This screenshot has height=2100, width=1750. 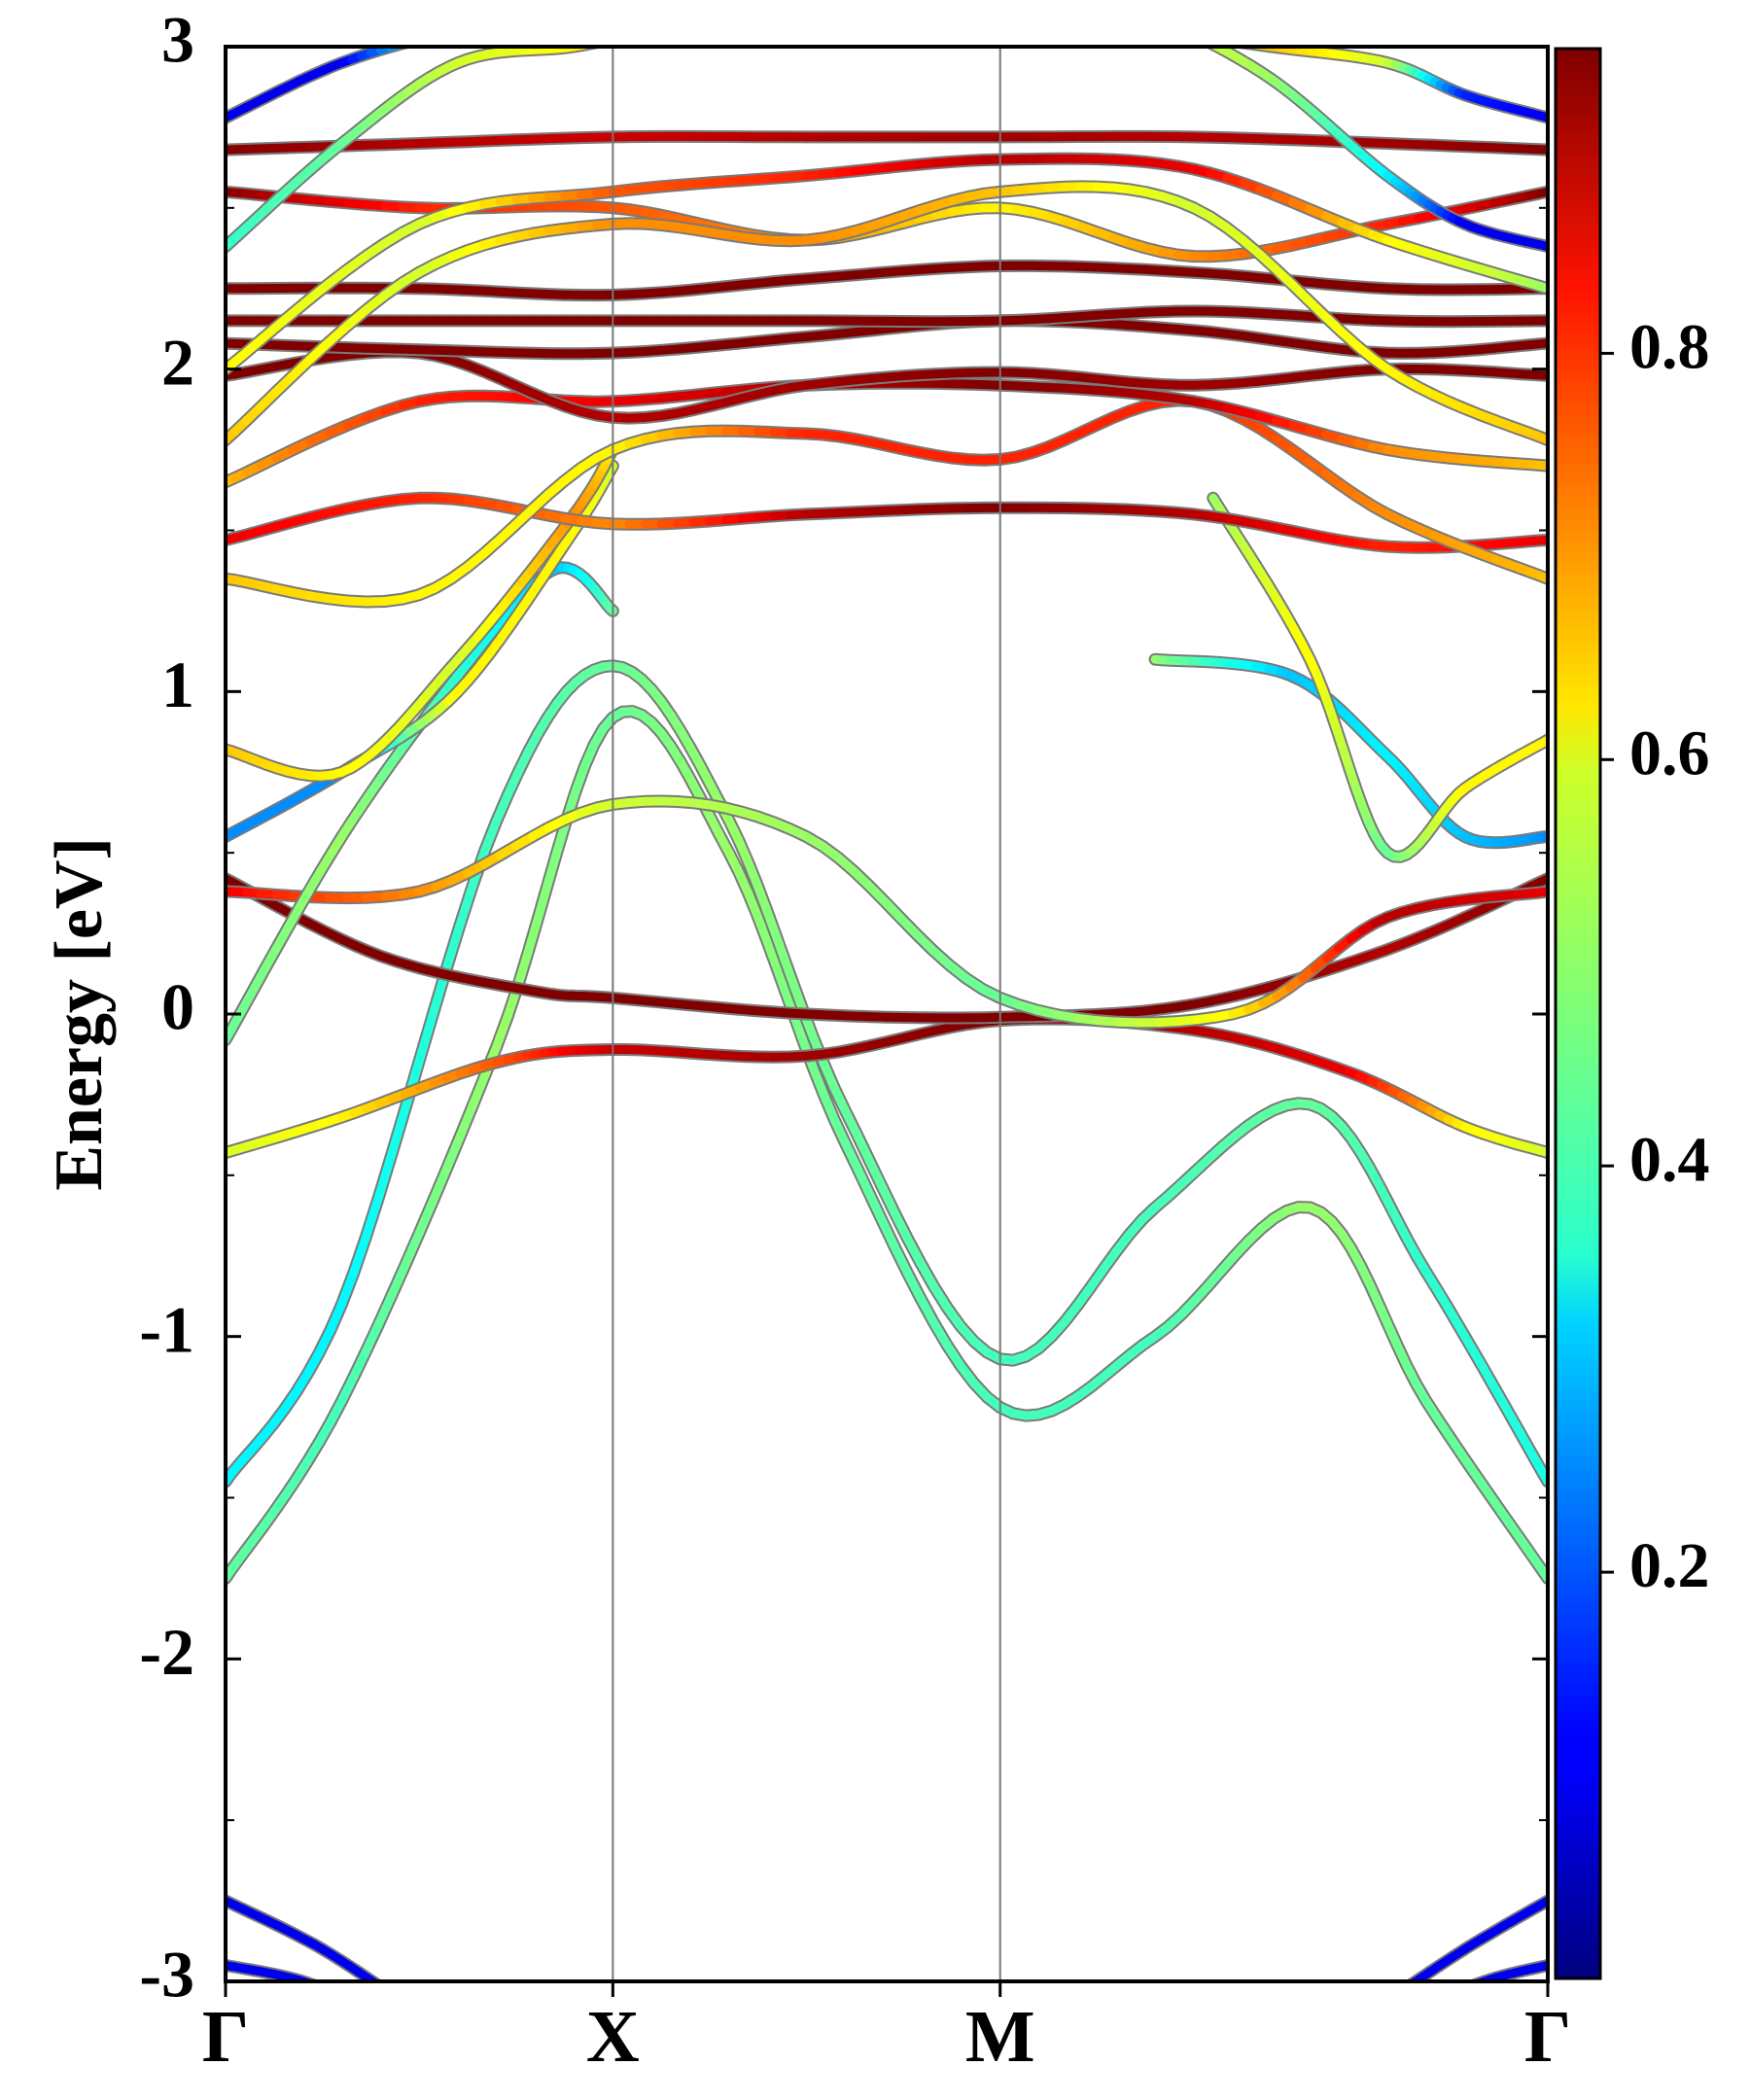 I want to click on kpoint-label: X, so click(x=613, y=2037).